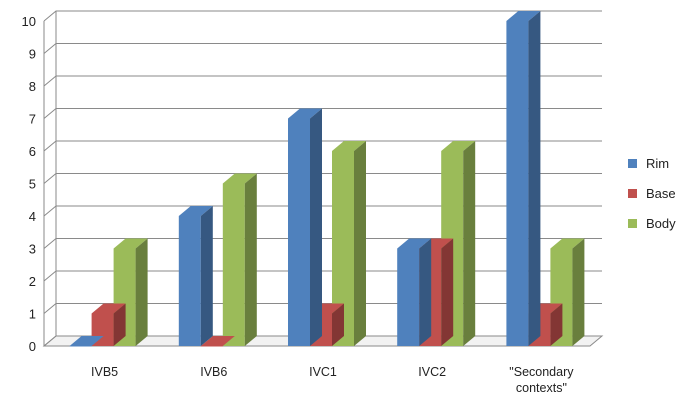  Describe the element at coordinates (661, 223) in the screenshot. I see `legend-label-body: Body` at that location.